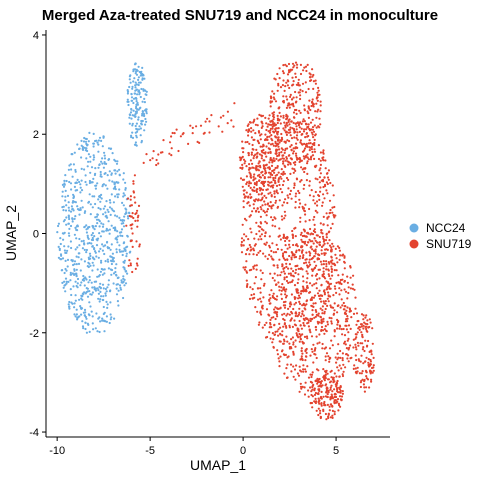  I want to click on y-tick-label: 4, so click(36, 36).